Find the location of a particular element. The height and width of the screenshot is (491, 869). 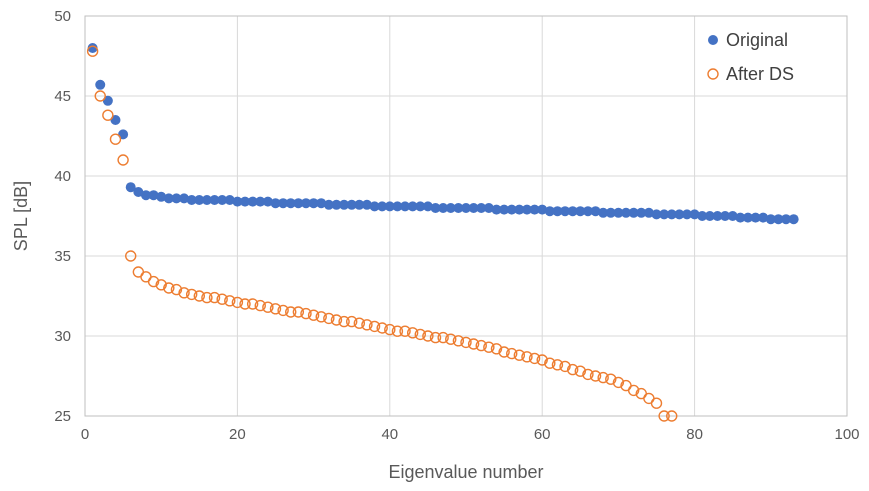

x-tick-label: 40 is located at coordinates (389, 434).